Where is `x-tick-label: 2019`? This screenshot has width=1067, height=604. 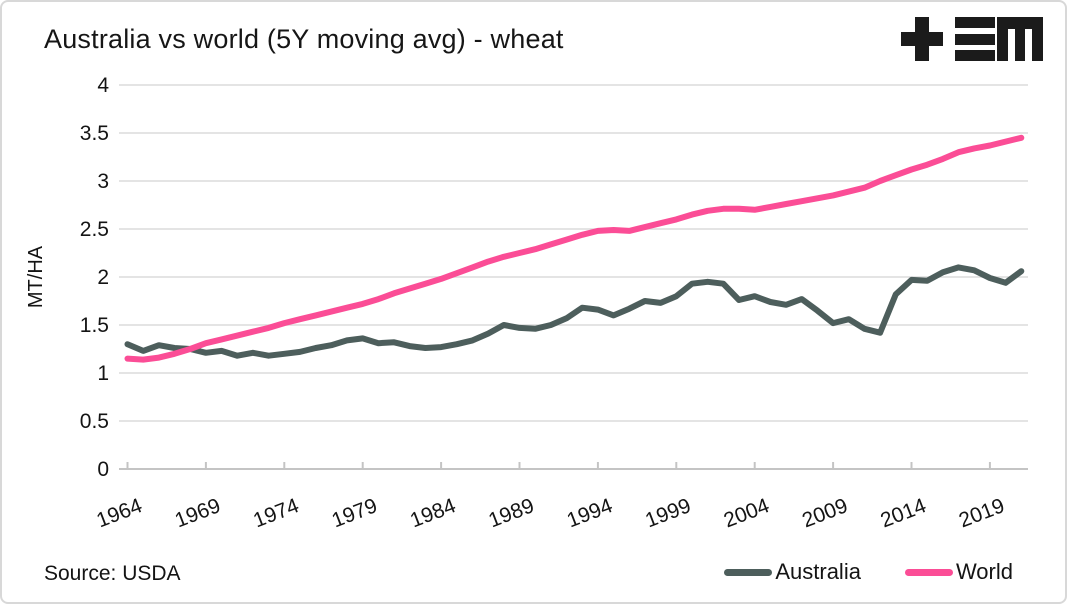
x-tick-label: 2019 is located at coordinates (982, 513).